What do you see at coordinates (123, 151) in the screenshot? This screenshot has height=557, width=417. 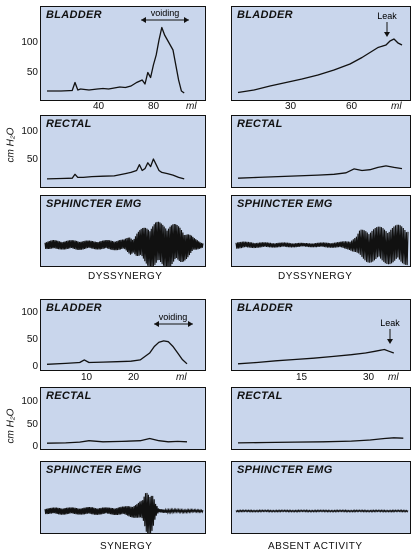 I see `panel-top-left-rectal: RECTAL` at bounding box center [123, 151].